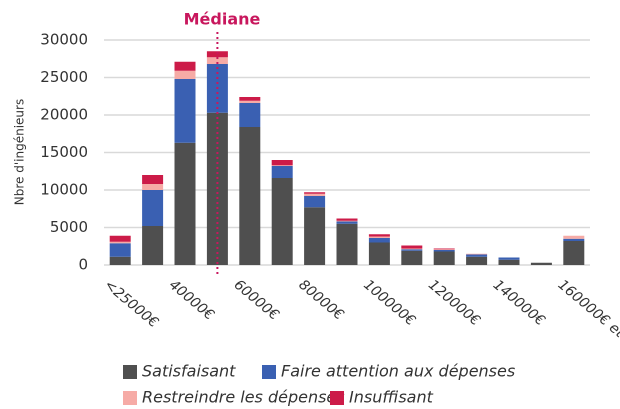 The image size is (620, 409). What do you see at coordinates (222, 19) in the screenshot?
I see `median-label: Médiane` at bounding box center [222, 19].